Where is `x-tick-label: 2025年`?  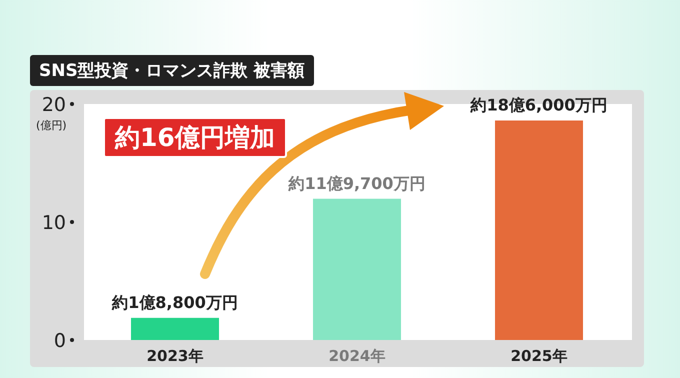
x-tick-label: 2025年 is located at coordinates (539, 356).